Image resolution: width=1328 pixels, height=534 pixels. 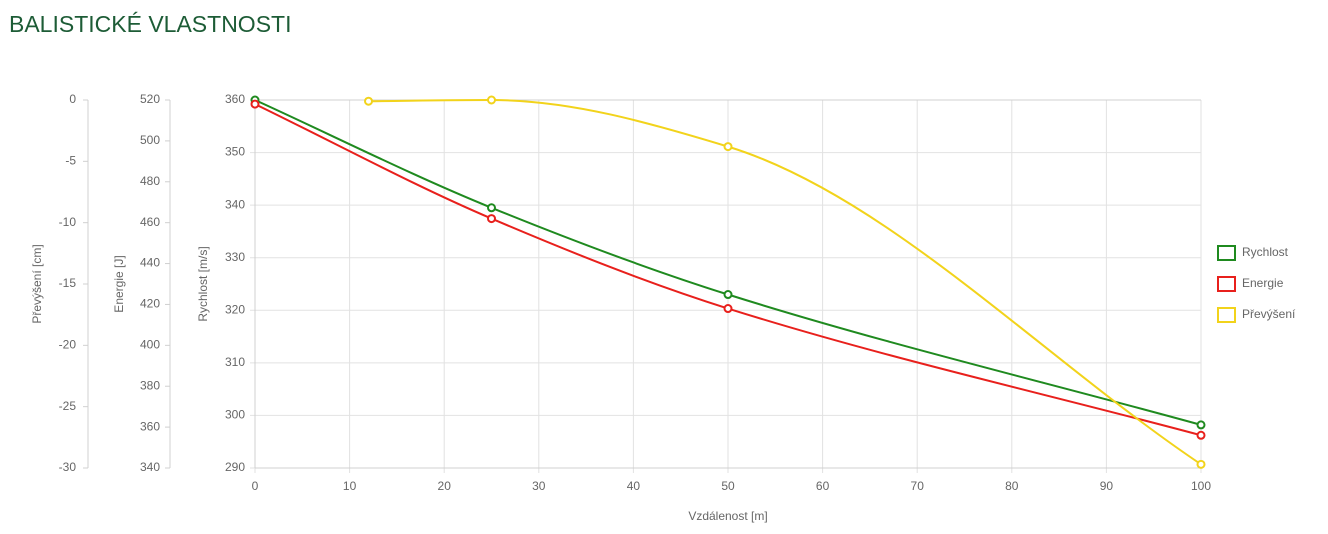 What do you see at coordinates (1107, 486) in the screenshot?
I see `x-tick-label: 90` at bounding box center [1107, 486].